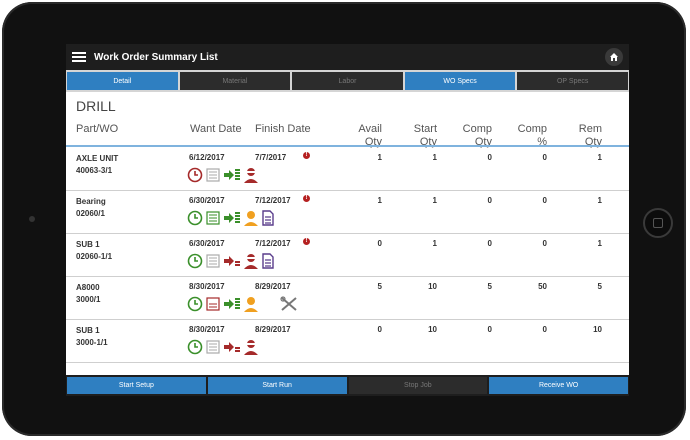 The image size is (690, 440). Describe the element at coordinates (122, 81) in the screenshot. I see `tab-detail: Detail` at that location.